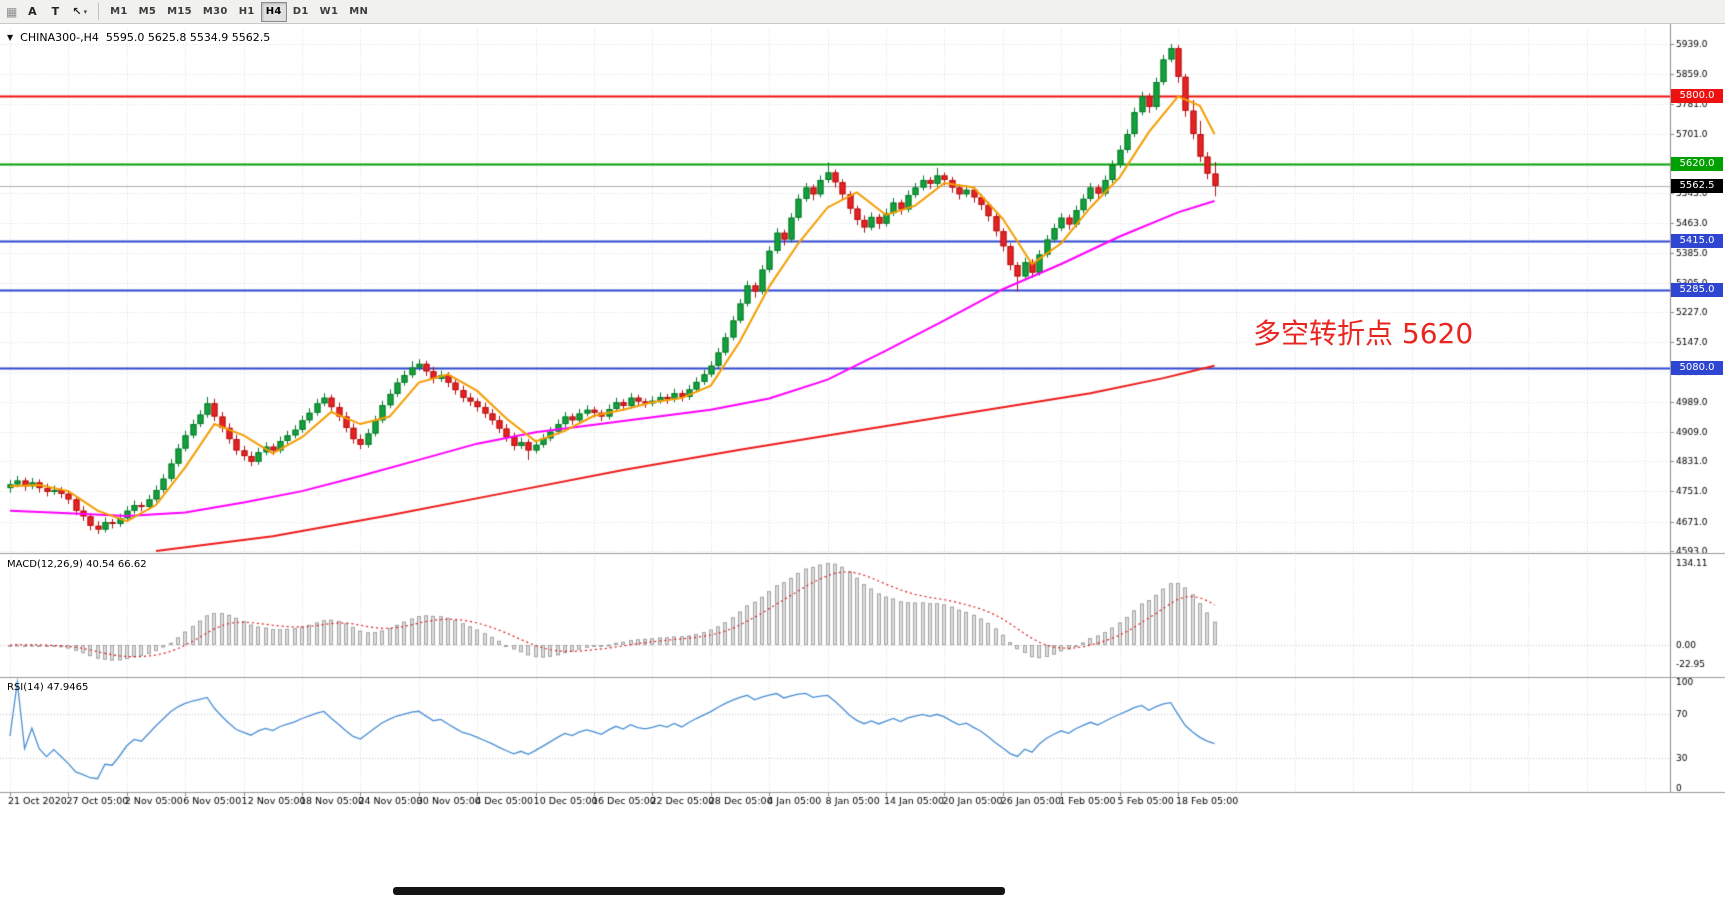 This screenshot has width=1725, height=897. Describe the element at coordinates (12, 11) in the screenshot. I see `toolbar-grip-icon: ▦` at that location.